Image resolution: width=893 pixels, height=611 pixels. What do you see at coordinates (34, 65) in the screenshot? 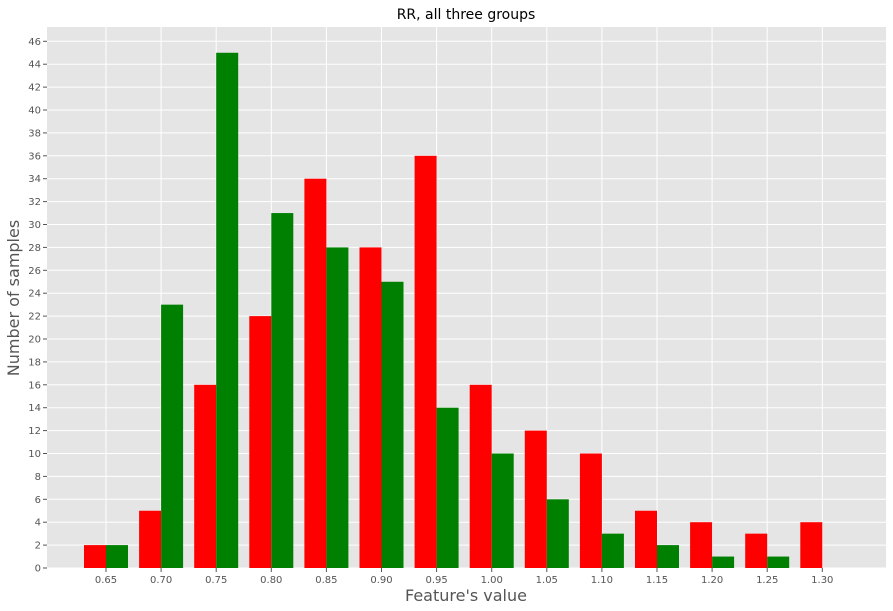
I see `y-tick-label: 44` at bounding box center [34, 65].